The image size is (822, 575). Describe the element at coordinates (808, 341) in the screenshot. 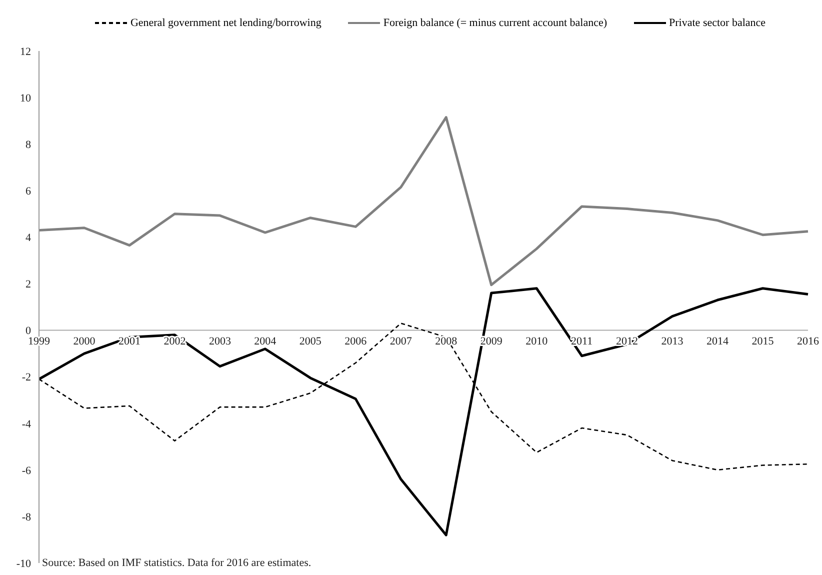

I see `x-tick-label: 2016` at that location.